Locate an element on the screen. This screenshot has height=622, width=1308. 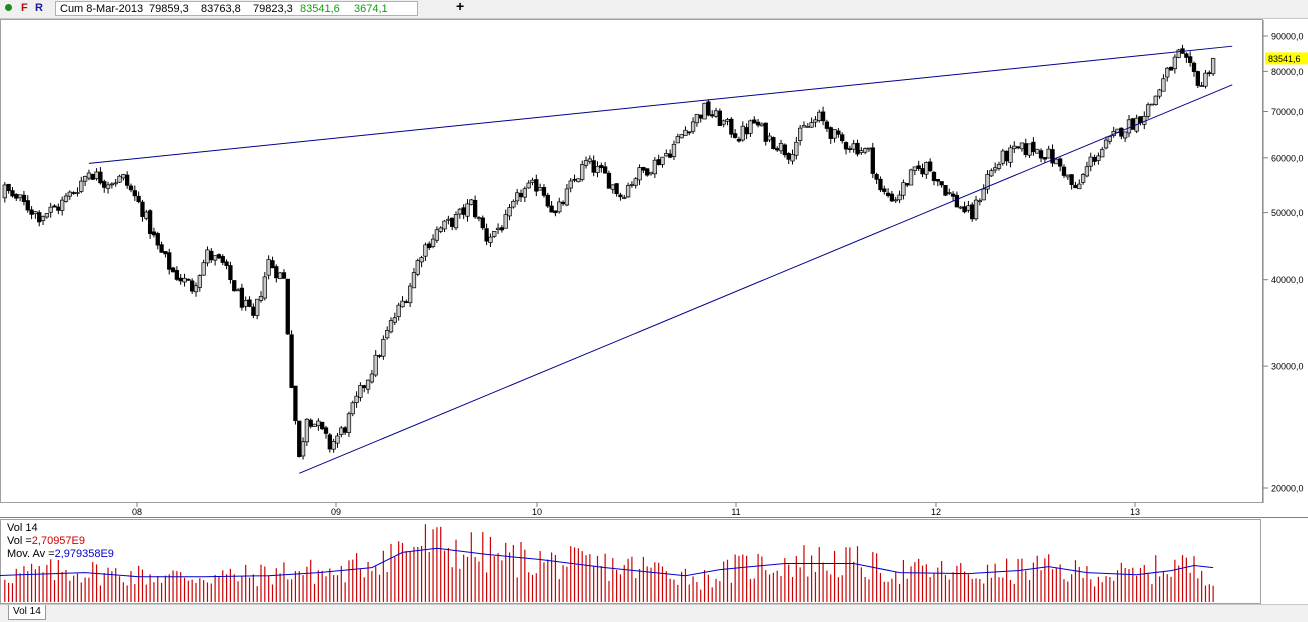
r-button: R is located at coordinates (39, 8).